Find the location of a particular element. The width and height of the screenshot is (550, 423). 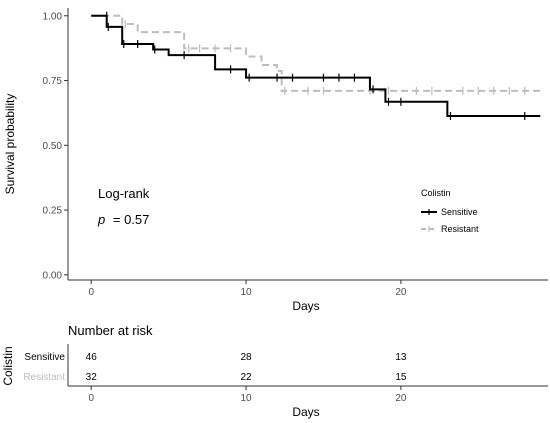

risk-cell-resistant: 32 is located at coordinates (92, 377).